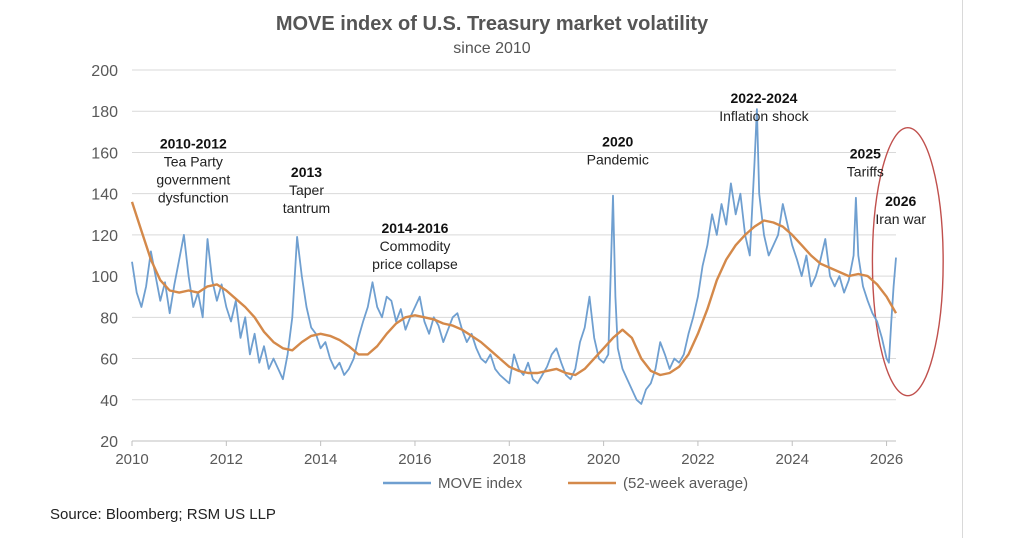  What do you see at coordinates (865, 154) in the screenshot?
I see `annotation-title: 2025` at bounding box center [865, 154].